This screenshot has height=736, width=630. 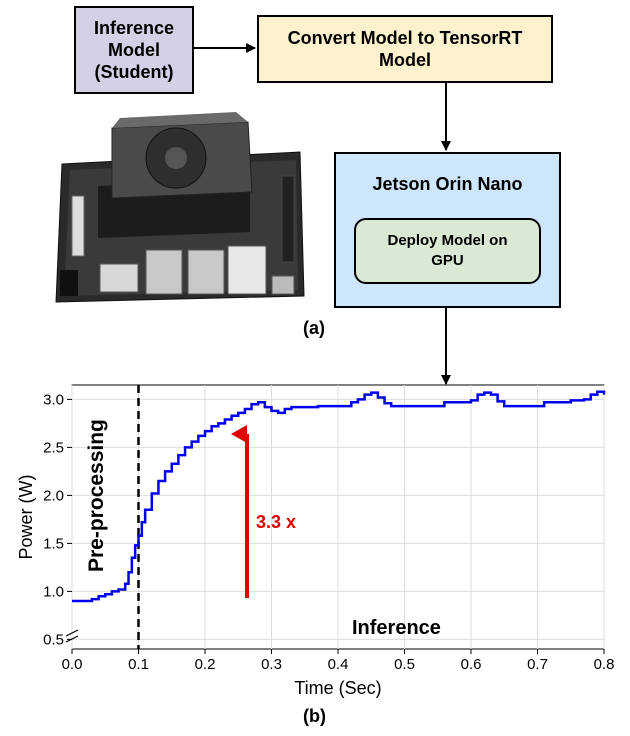 I want to click on x-tick-label: 0.1, so click(x=138, y=664).